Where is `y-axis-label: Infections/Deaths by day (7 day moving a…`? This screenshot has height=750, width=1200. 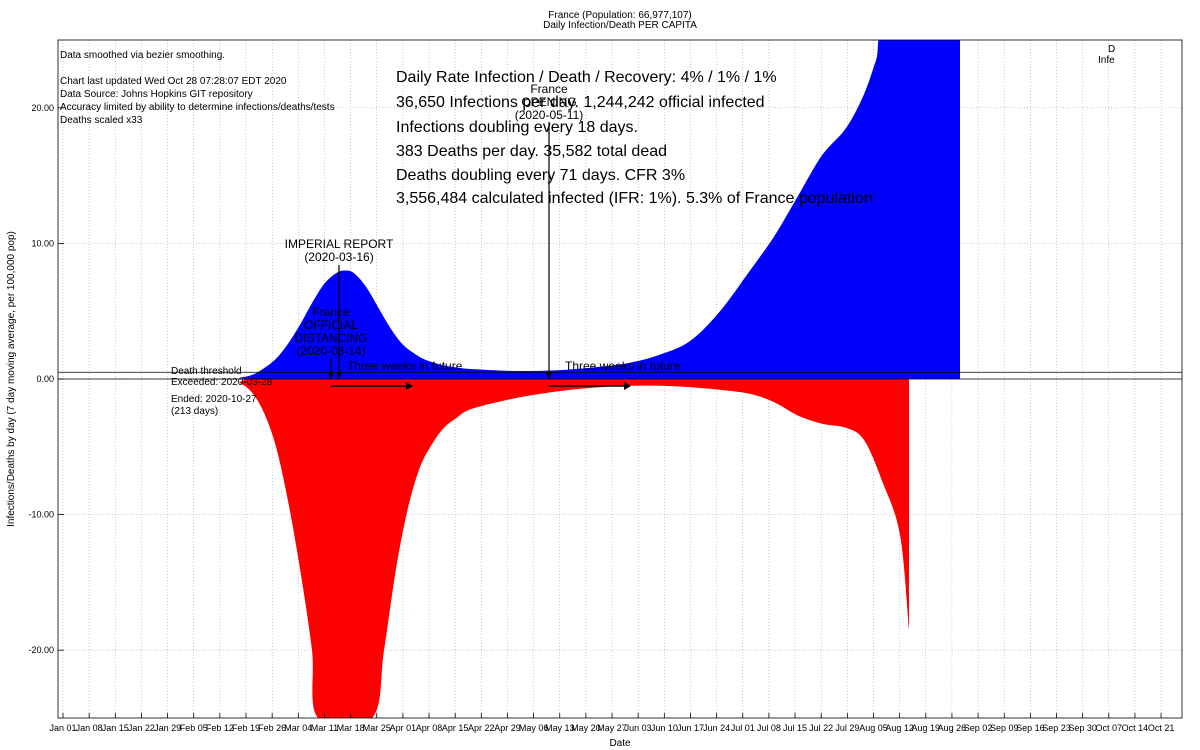 y-axis-label: Infections/Deaths by day (7 day moving a… is located at coordinates (11, 379).